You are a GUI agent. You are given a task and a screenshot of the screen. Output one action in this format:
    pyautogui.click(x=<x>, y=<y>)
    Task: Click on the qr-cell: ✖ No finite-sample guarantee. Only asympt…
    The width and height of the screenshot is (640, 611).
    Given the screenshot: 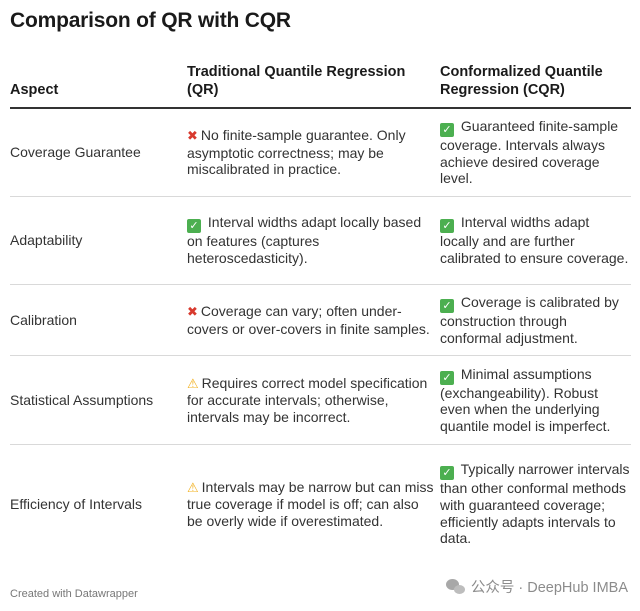 What is the action you would take?
    pyautogui.click(x=313, y=152)
    